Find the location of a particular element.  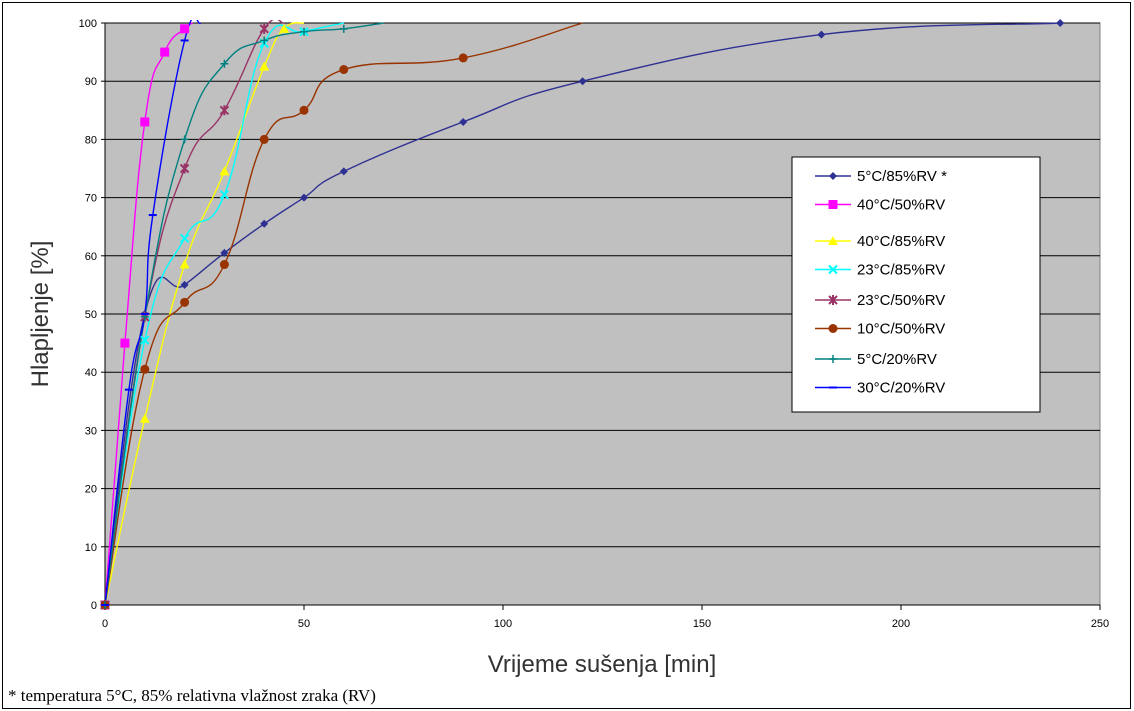

legend-label: 23°C/50%RV is located at coordinates (901, 300).